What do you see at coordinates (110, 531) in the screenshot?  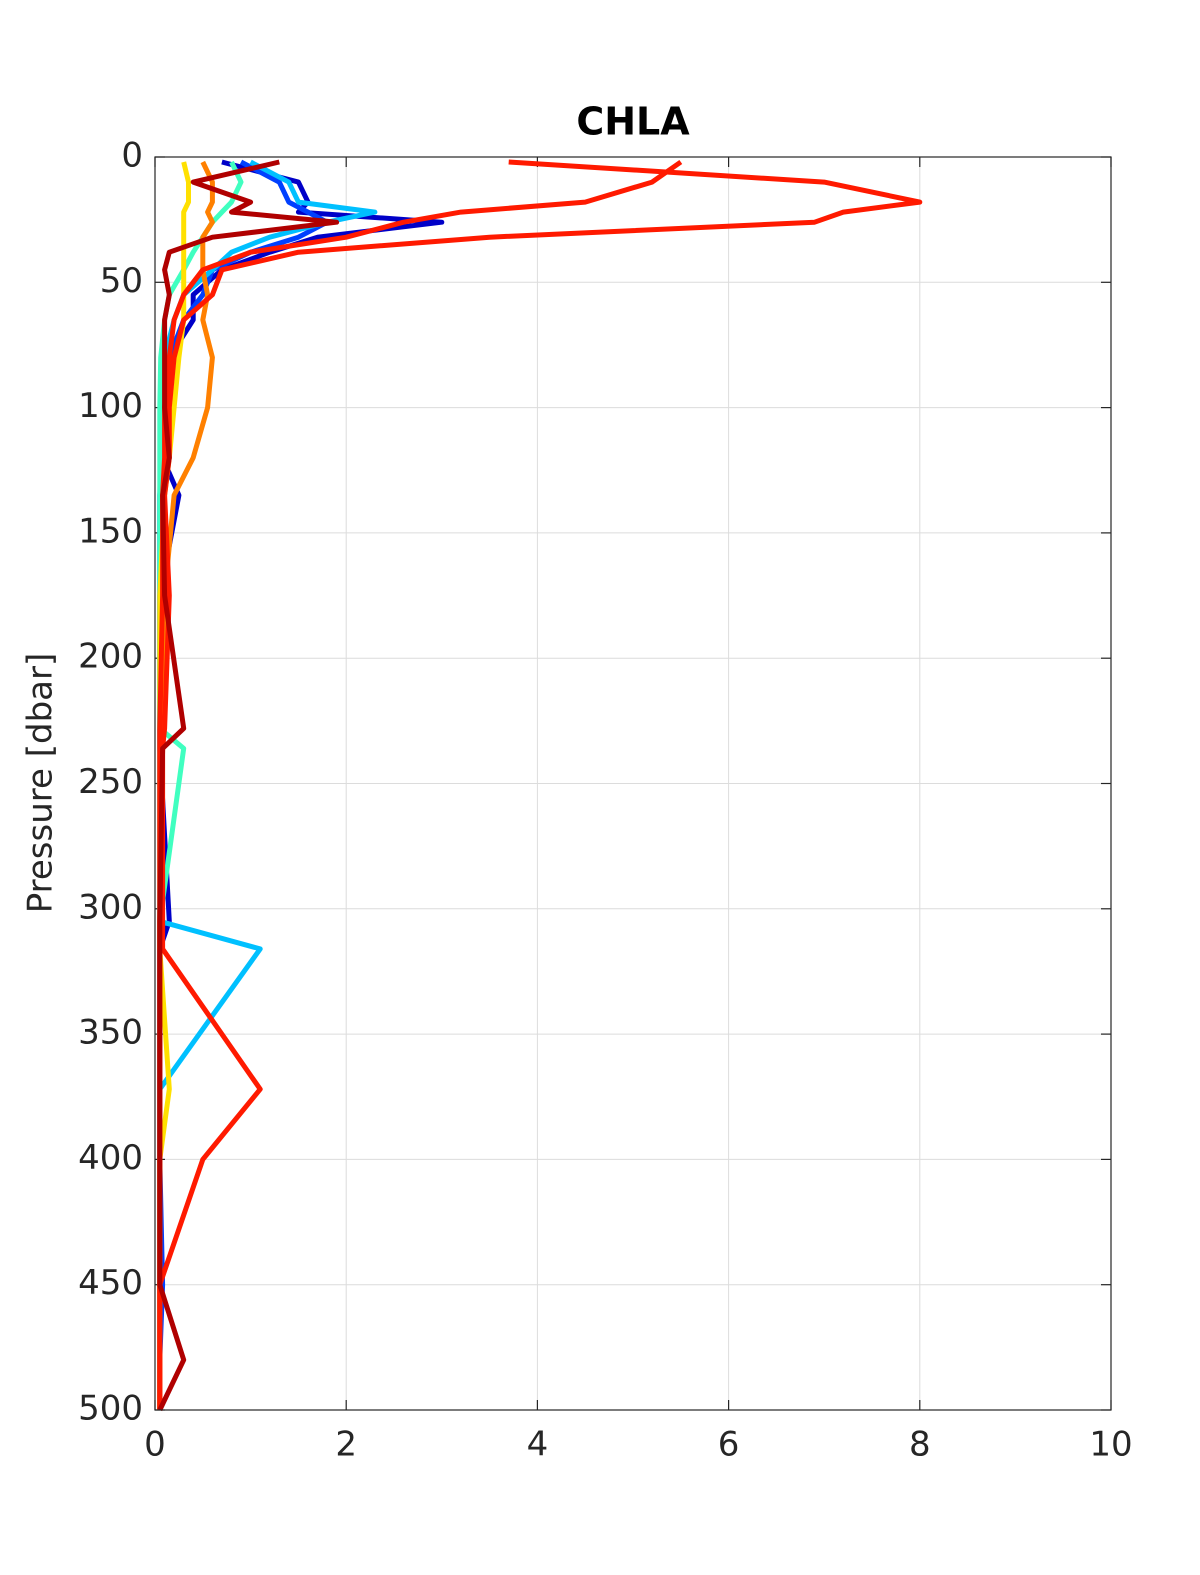 I see `y-tick-label: 150` at bounding box center [110, 531].